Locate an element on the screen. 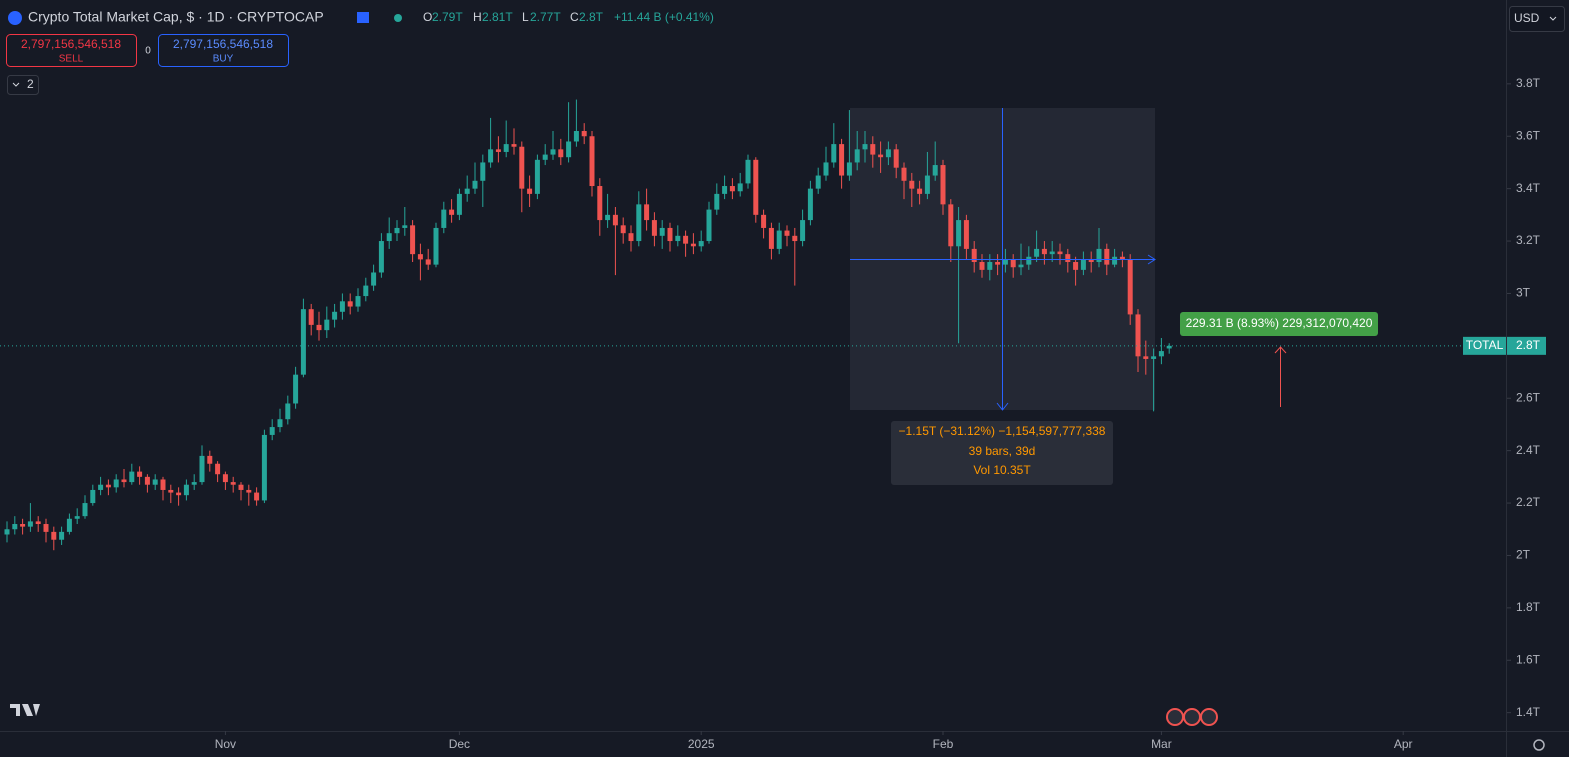  x-tick-label: Mar is located at coordinates (1161, 744).